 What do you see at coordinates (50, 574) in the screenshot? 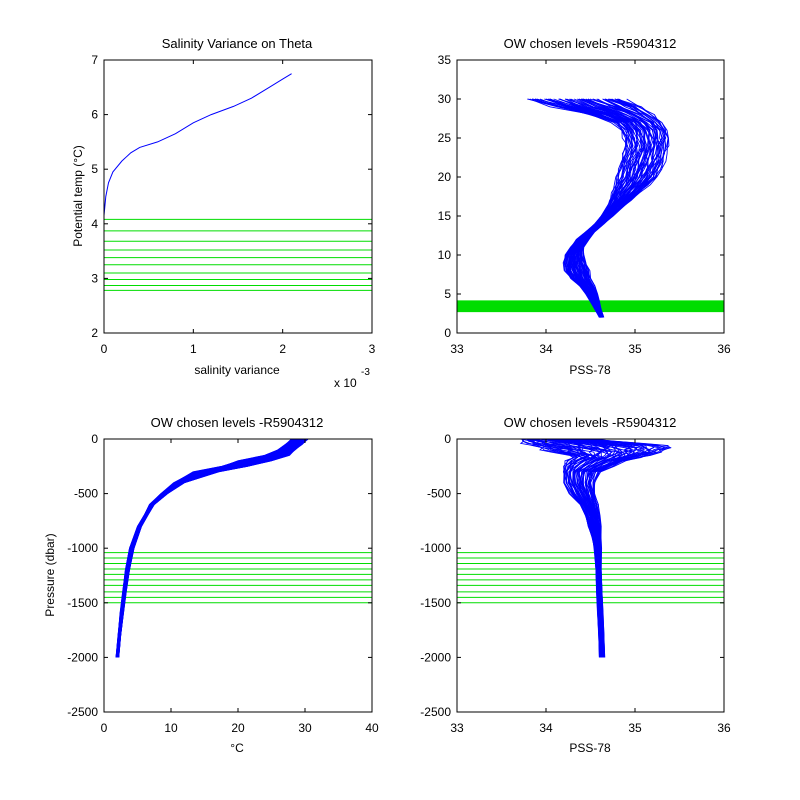
I see `y-axis-label: Pressure (dbar)` at bounding box center [50, 574].